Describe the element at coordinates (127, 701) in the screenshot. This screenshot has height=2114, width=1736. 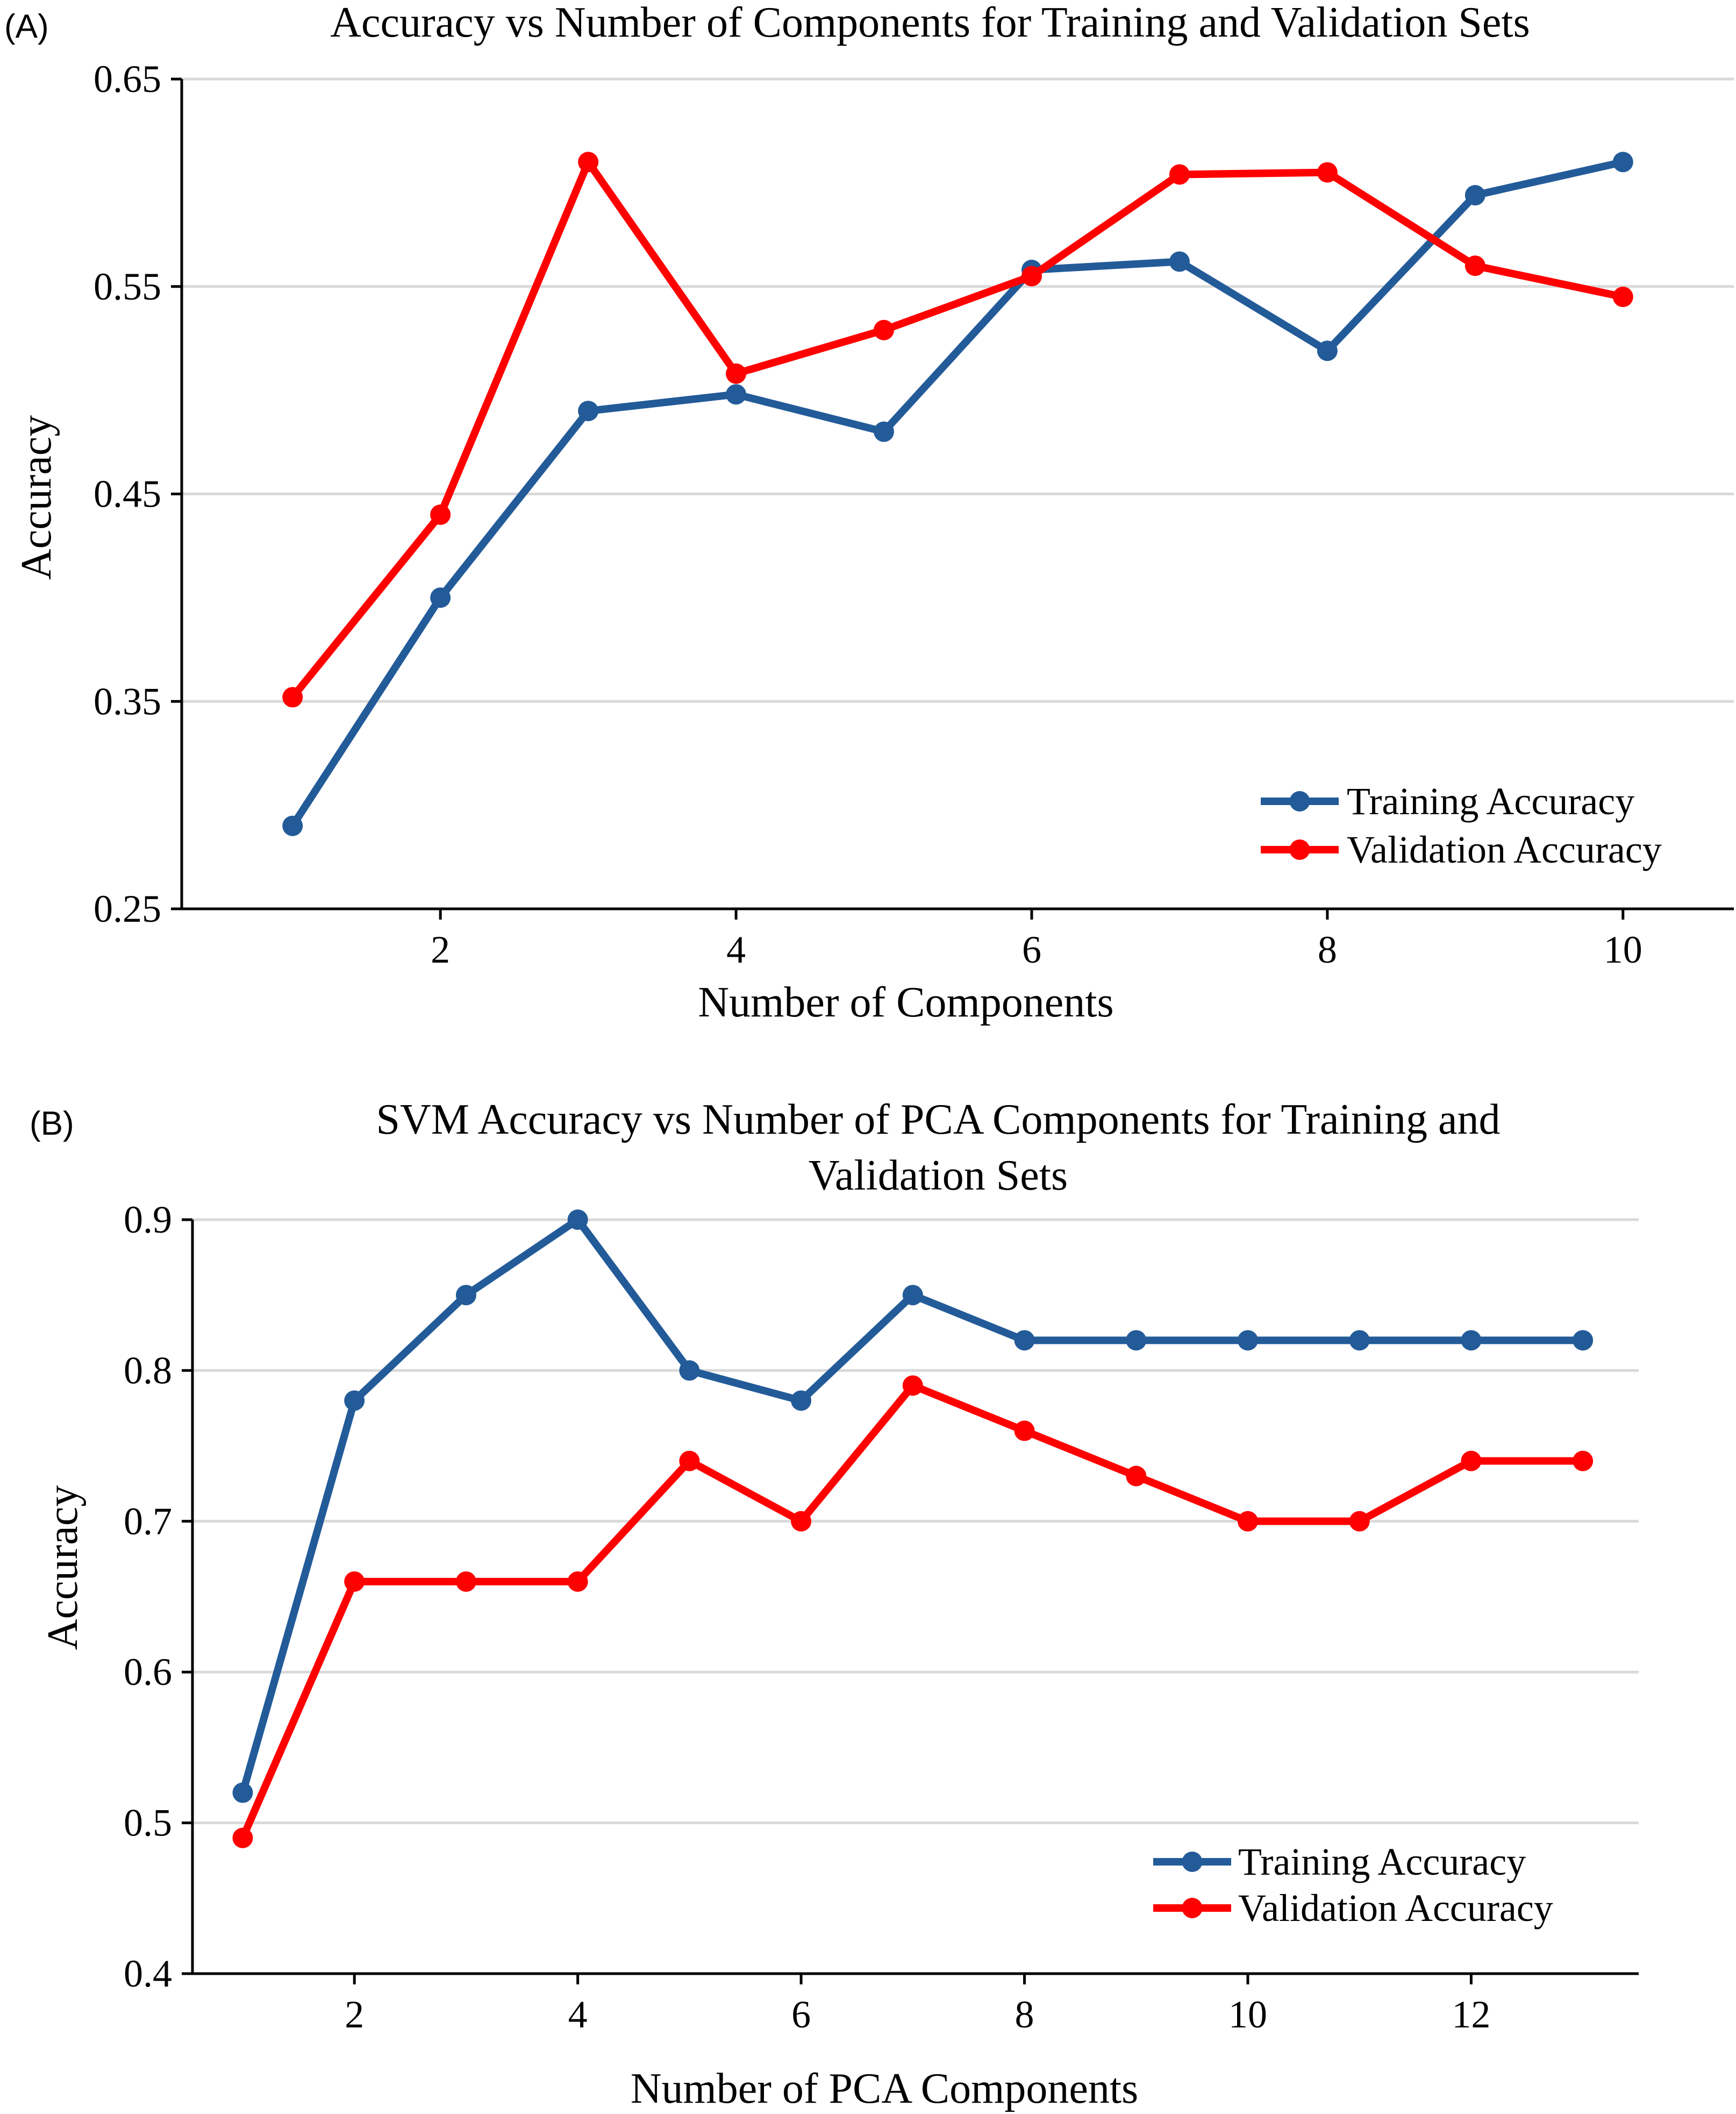
I see `y-tick-label: 0.35` at that location.